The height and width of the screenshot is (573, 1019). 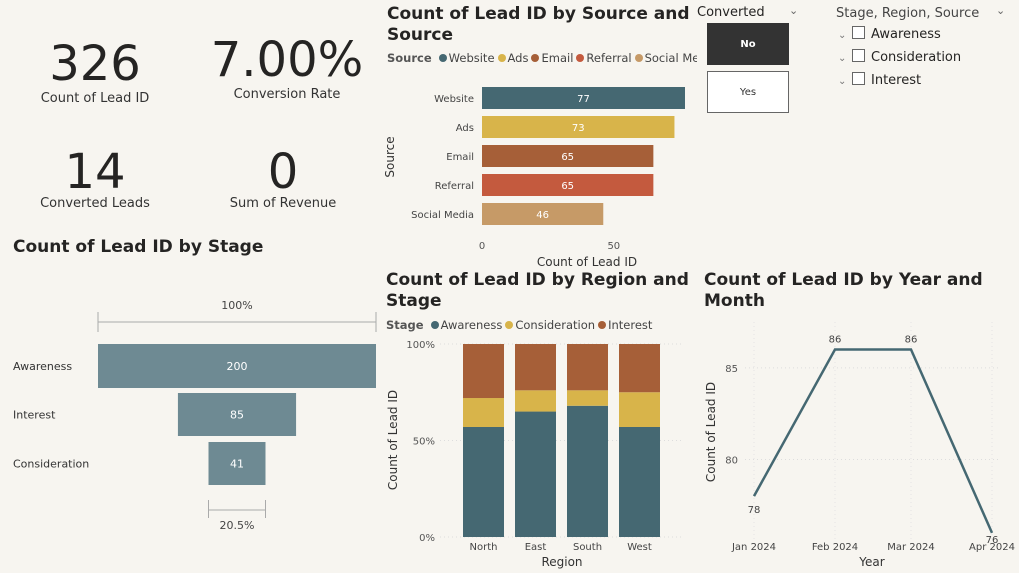 What do you see at coordinates (538, 24) in the screenshot?
I see `source-chart-title: Count of Lead ID by Source and Source` at bounding box center [538, 24].